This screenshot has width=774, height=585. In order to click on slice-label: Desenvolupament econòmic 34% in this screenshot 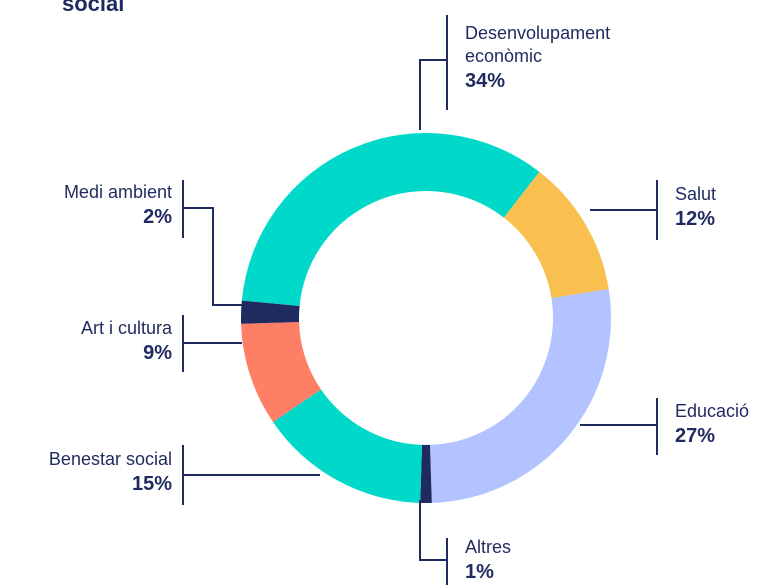, I will do `click(565, 58)`.